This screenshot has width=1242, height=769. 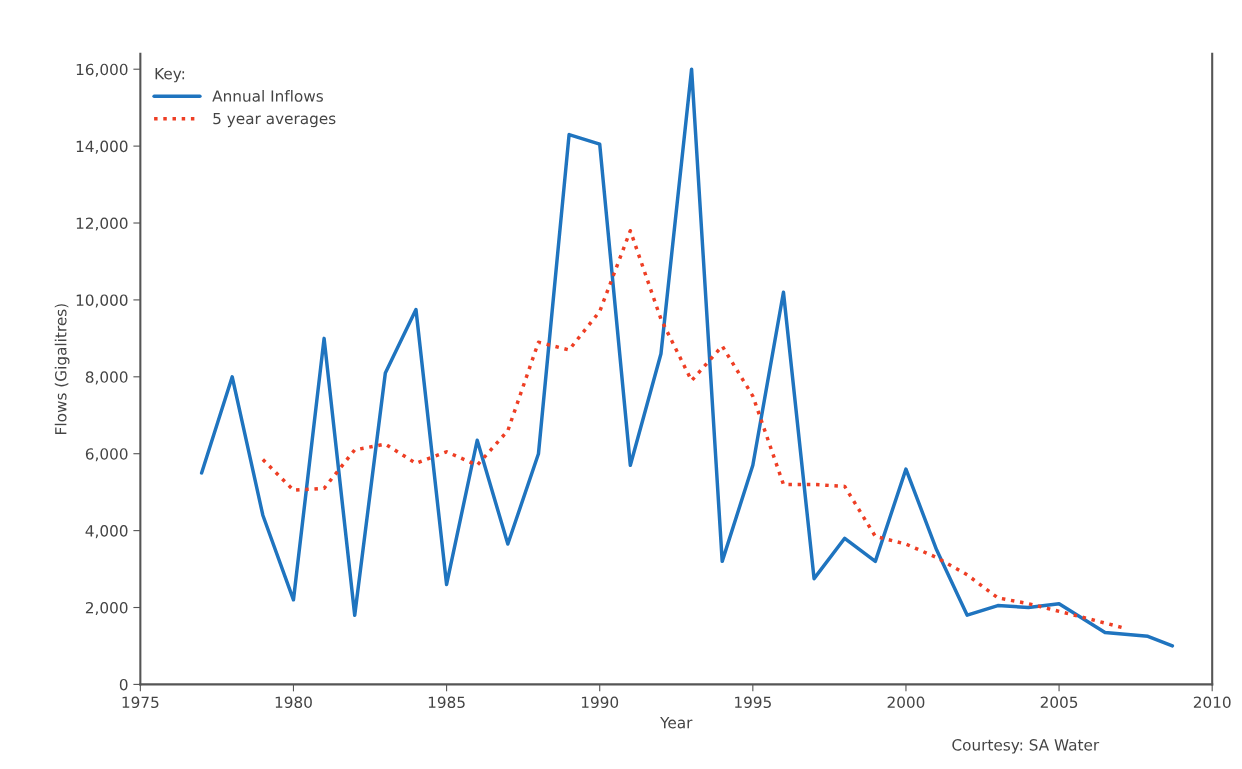 I want to click on legend-label: Annual Inflows, so click(x=267, y=96).